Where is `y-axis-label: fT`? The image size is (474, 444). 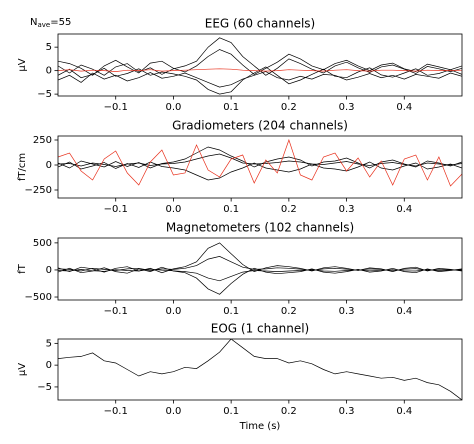
y-axis-label: fT is located at coordinates (22, 268).